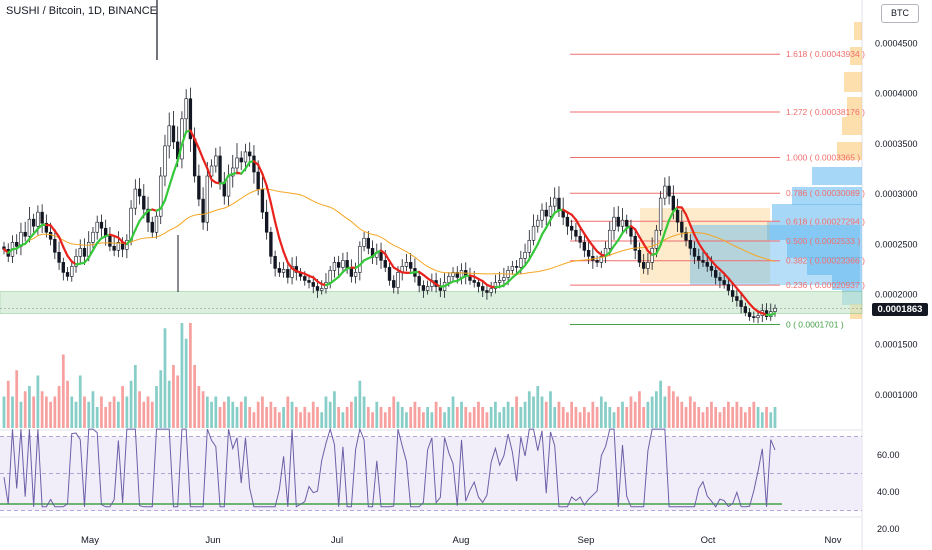 This screenshot has height=550, width=932. I want to click on fib-level-label: 1.272 ( 0.00038176 ), so click(825, 112).